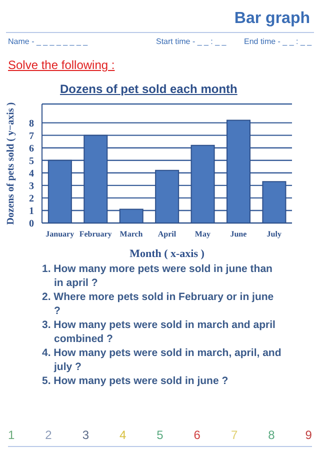 The height and width of the screenshot is (463, 320). I want to click on text: End time - _ _ : _ _, so click(278, 41).